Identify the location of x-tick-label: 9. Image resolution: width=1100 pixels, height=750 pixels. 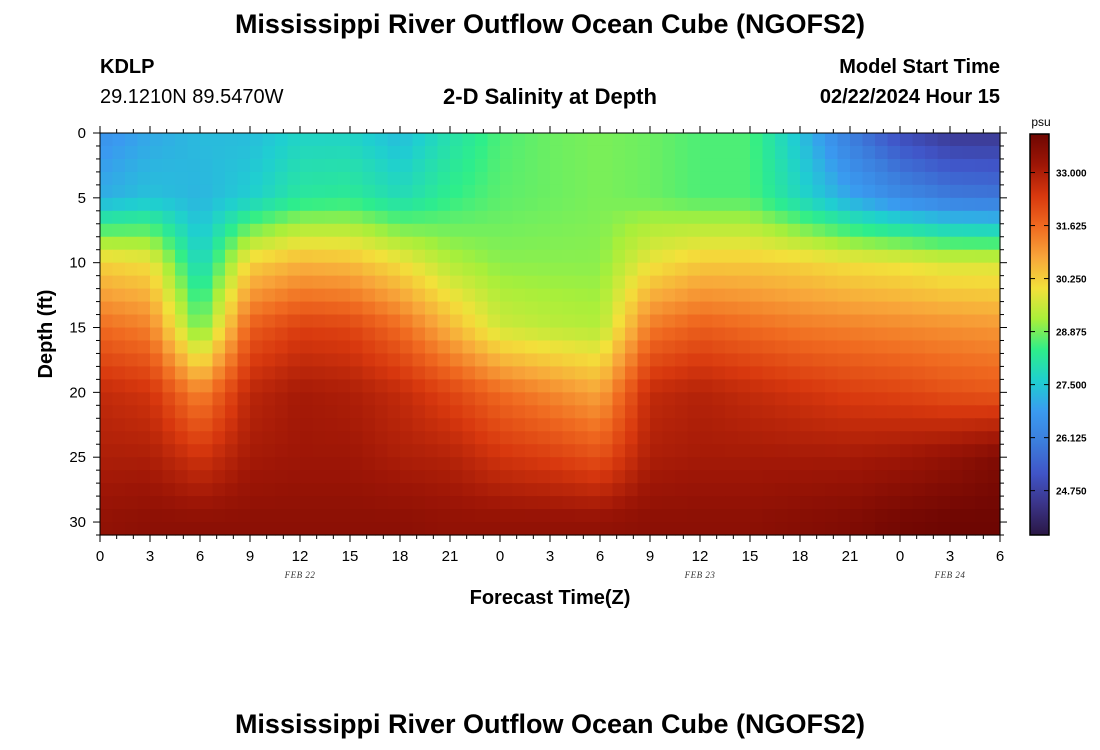
(650, 556).